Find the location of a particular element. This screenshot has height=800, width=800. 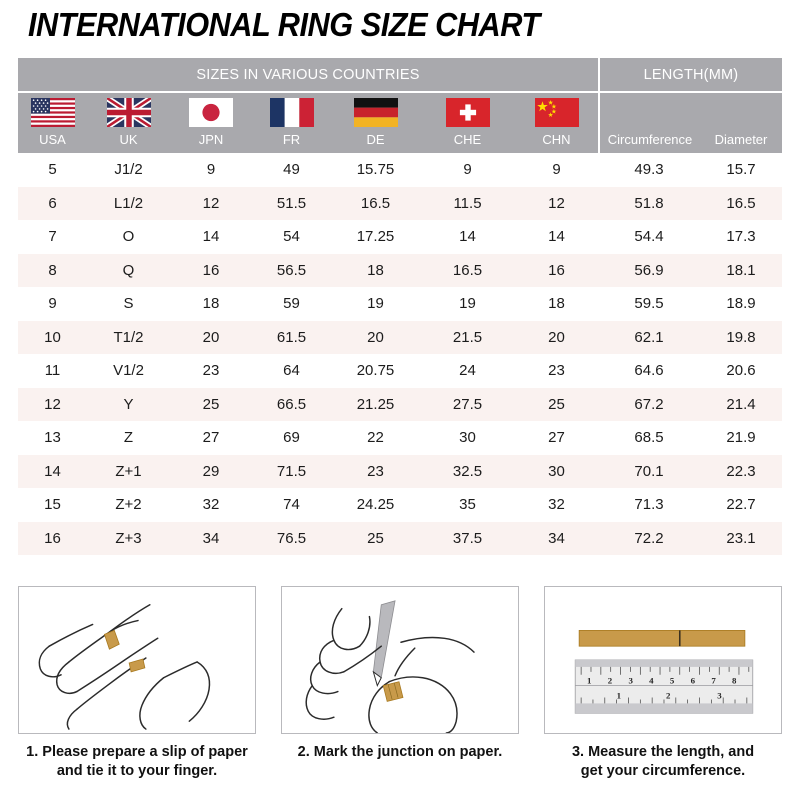

cell-circumference: 68.5 is located at coordinates (649, 438).